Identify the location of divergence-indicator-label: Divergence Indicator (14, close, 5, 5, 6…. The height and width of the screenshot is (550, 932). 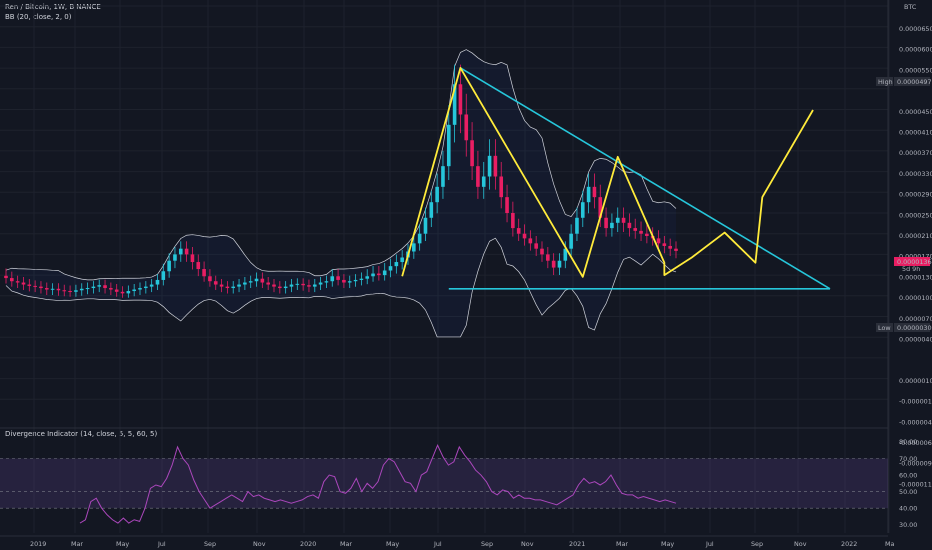
(81, 434).